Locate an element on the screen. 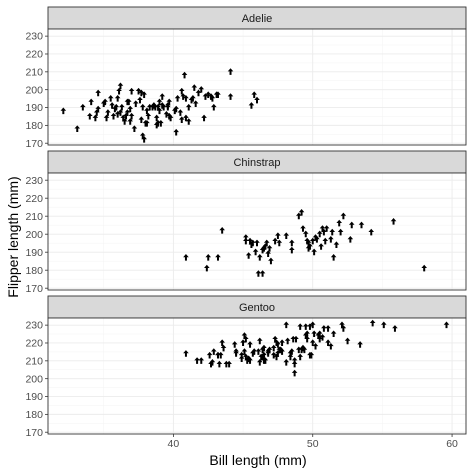 The image size is (474, 474). y-axis-title: Flipper length (mm) is located at coordinates (13, 236).